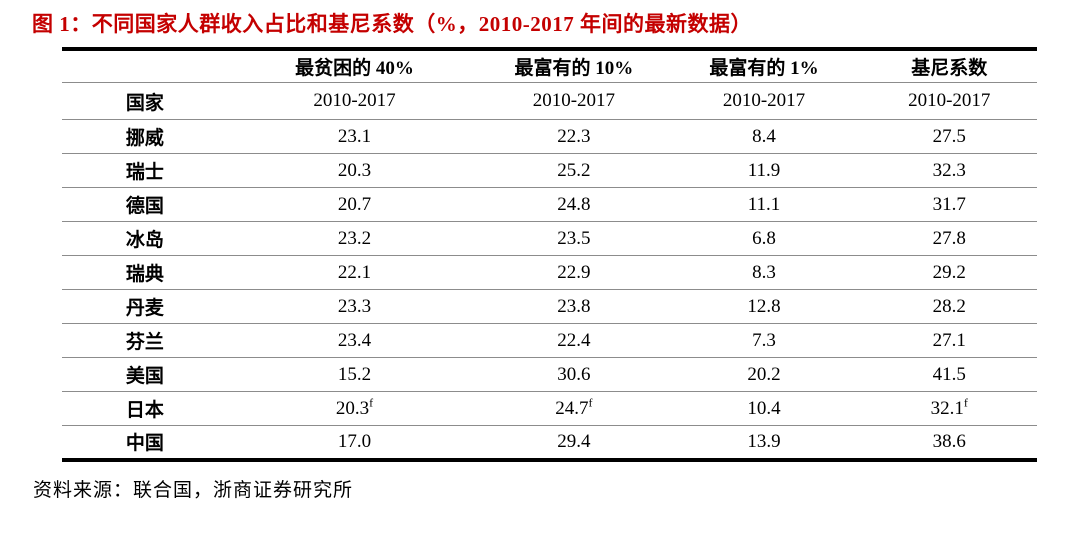 The image size is (1080, 534). I want to click on value-text: 27.8, so click(949, 238).